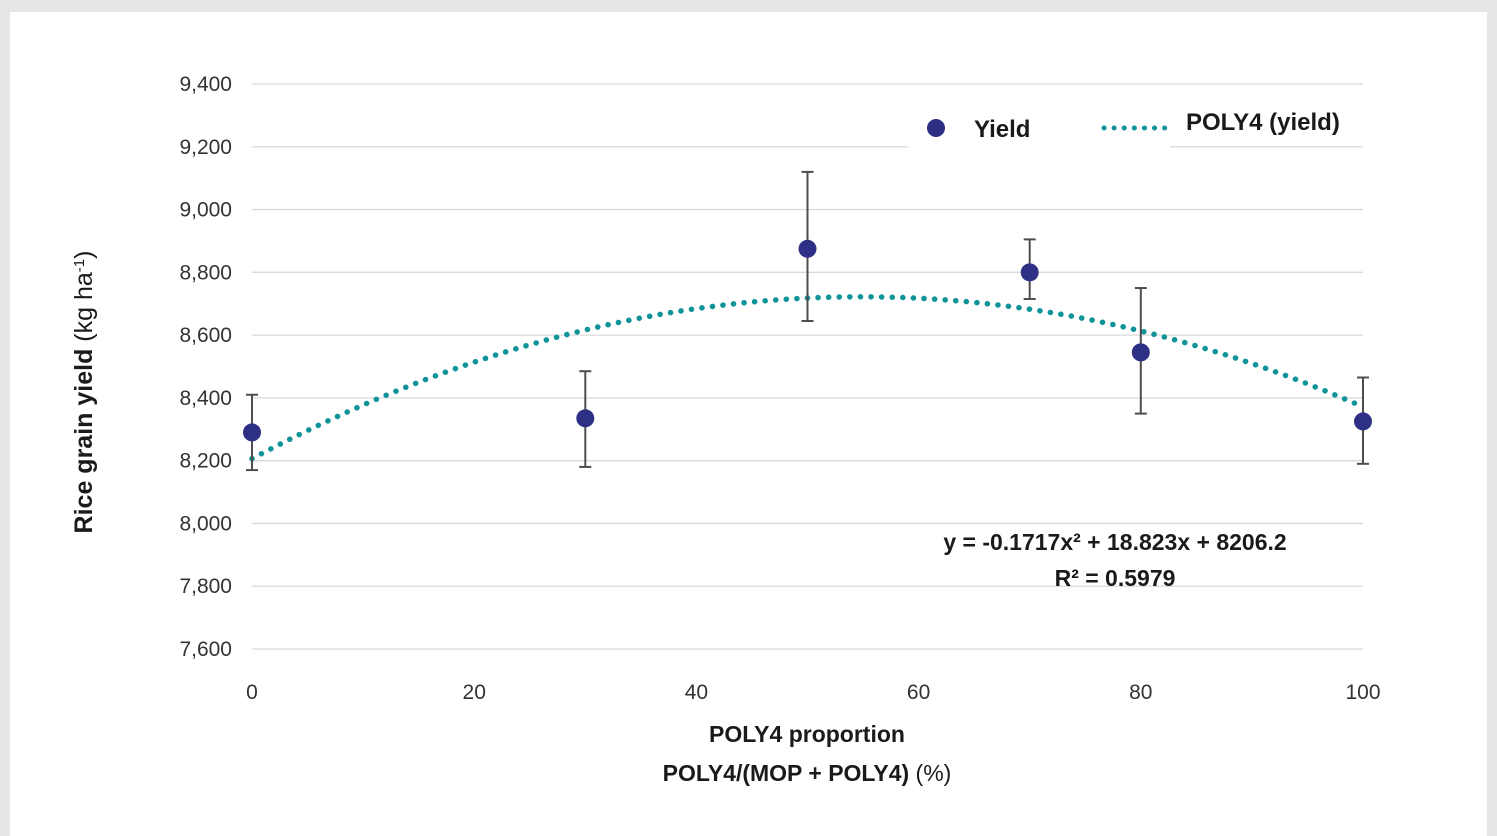 The image size is (1497, 836). What do you see at coordinates (807, 734) in the screenshot?
I see `x-axis-label-line1: POLY4 proportion` at bounding box center [807, 734].